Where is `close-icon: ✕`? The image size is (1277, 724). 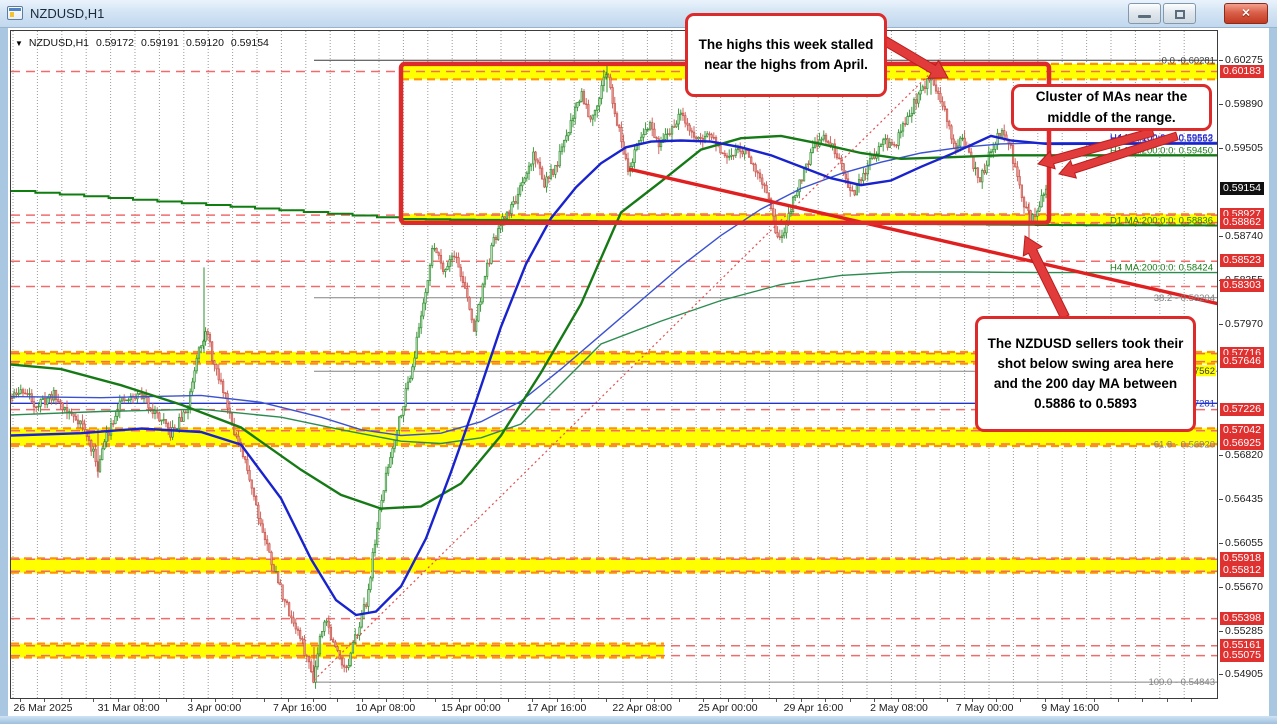
close-icon: ✕ is located at coordinates (1246, 13).